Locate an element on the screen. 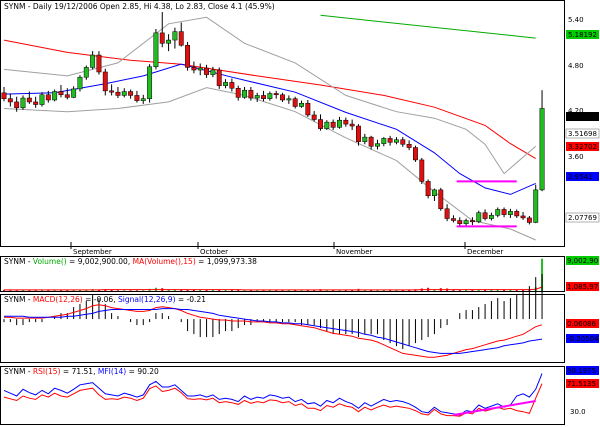 This screenshot has height=427, width=600. price-tags: 5.18192 4.1 3.51698 3.32702 2.9541 2.07769 is located at coordinates (582, 126).